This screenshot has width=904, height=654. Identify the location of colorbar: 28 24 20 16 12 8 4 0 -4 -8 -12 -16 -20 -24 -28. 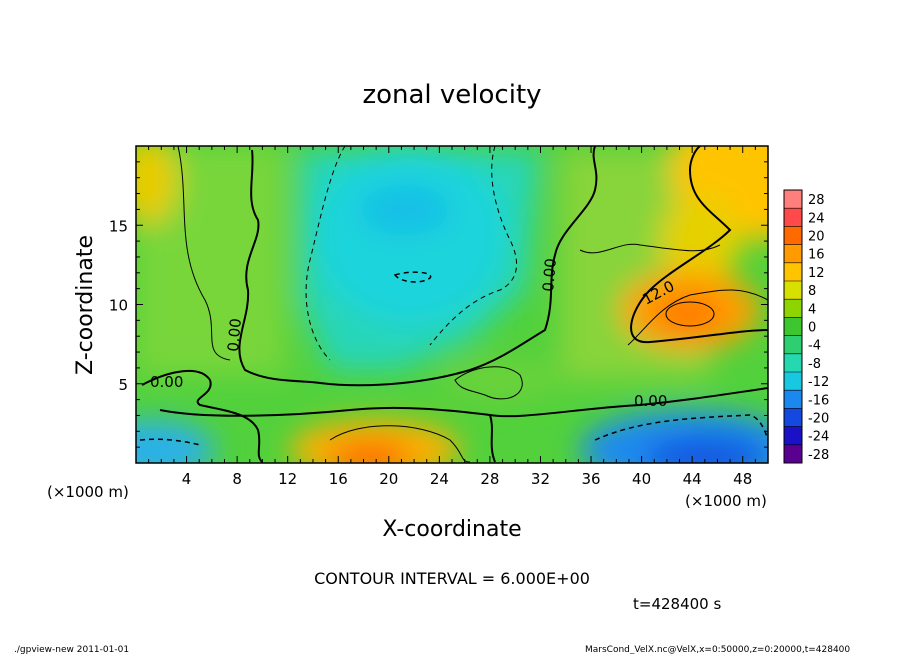
(806, 326).